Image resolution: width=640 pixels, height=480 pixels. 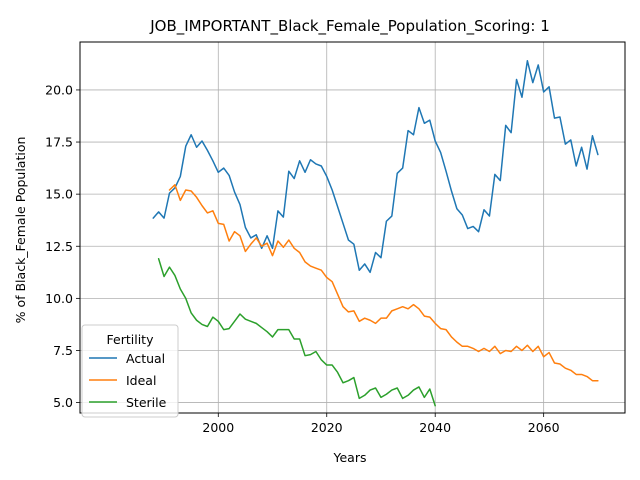 I want to click on legend-label-ideal: Ideal, so click(x=141, y=380).